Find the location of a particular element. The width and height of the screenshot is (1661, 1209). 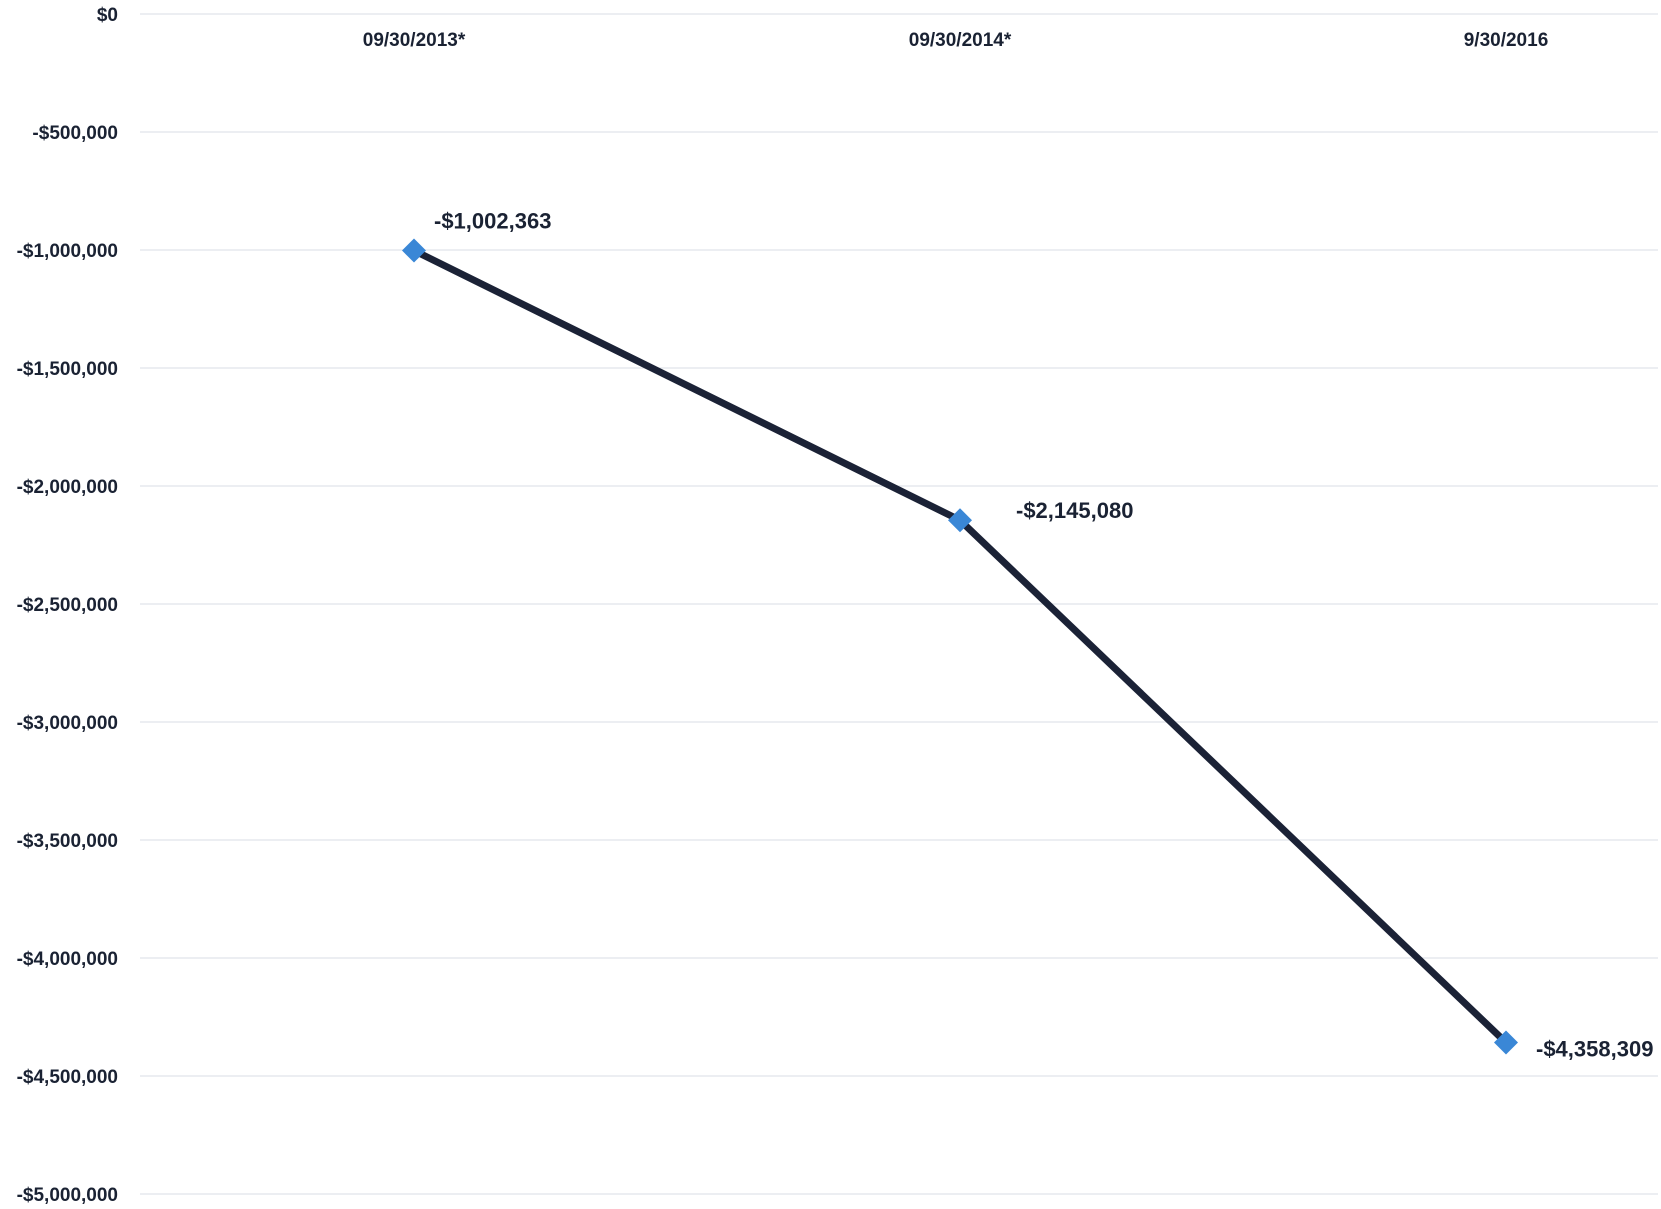

data-label: -$2,145,080 is located at coordinates (1074, 510).